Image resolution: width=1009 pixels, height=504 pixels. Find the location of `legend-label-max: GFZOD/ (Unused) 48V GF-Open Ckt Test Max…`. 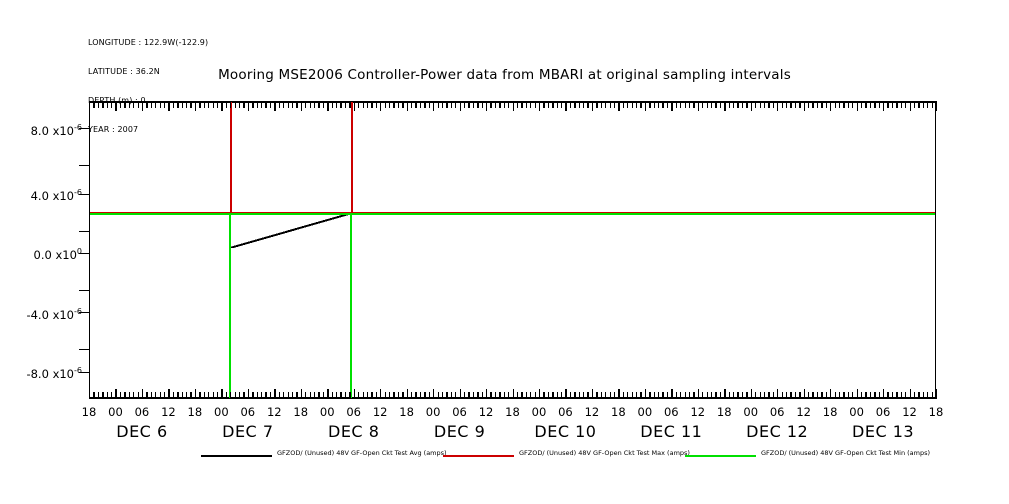

legend-label-max: GFZOD/ (Unused) 48V GF-Open Ckt Test Max… is located at coordinates (604, 453).